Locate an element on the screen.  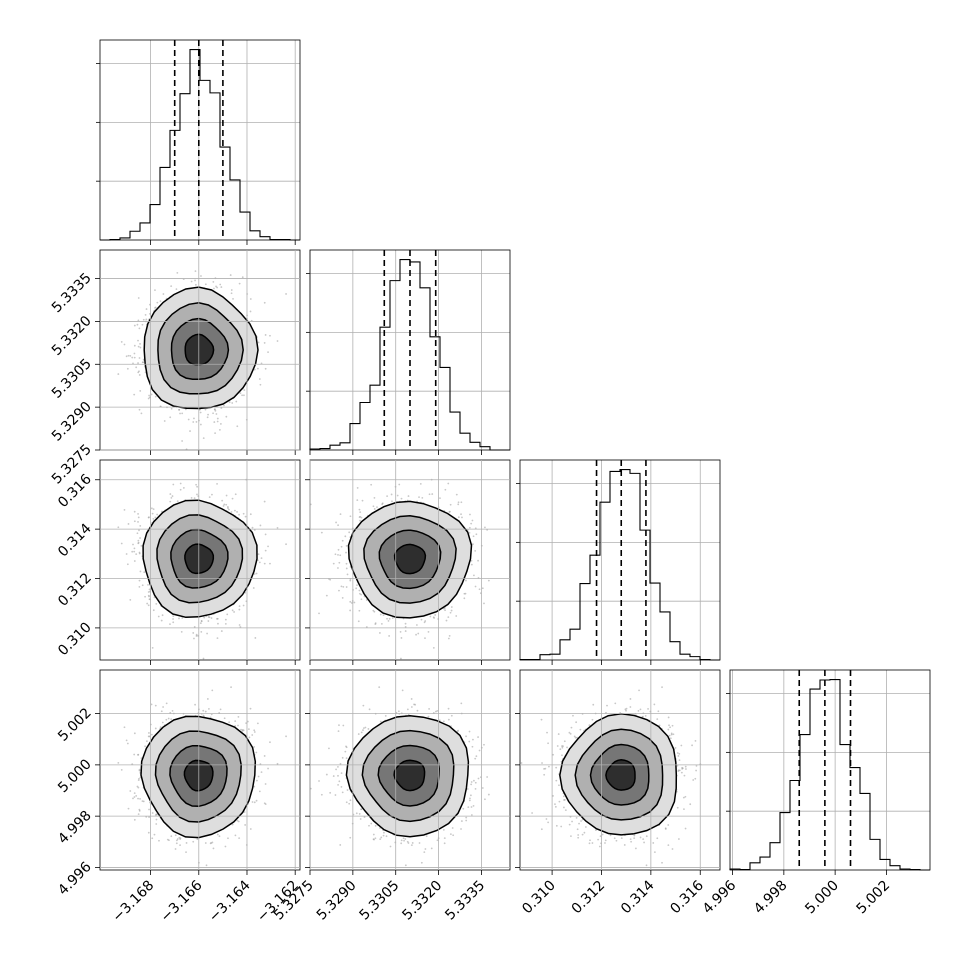
y-tick-label: 5.3305 is located at coordinates (72, 379).